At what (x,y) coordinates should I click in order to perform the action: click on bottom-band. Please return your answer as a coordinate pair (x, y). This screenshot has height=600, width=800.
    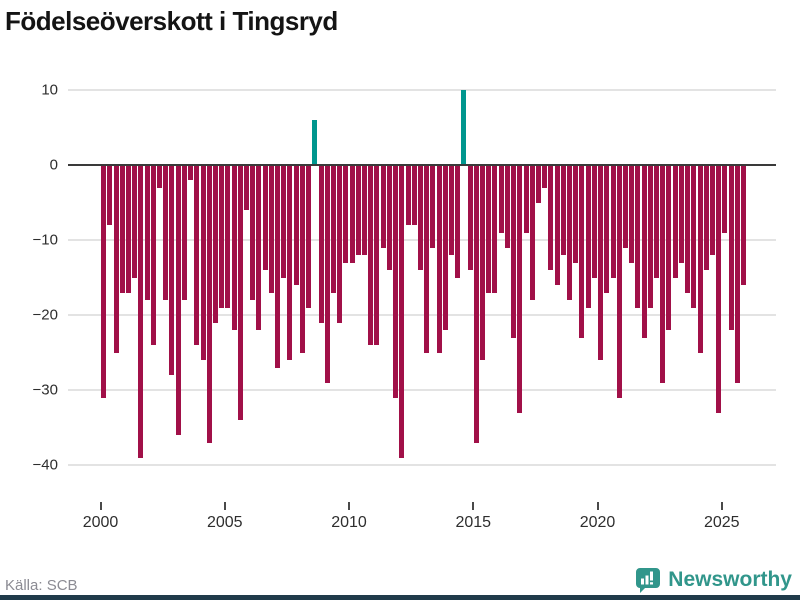
    Looking at the image, I should click on (400, 597).